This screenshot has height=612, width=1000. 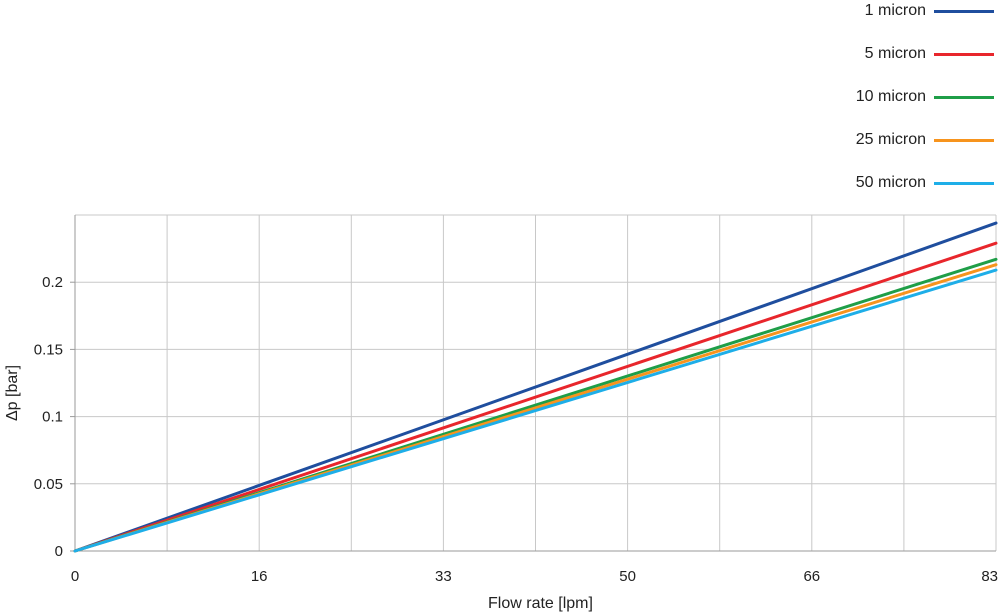 I want to click on x-tick-label: 83, so click(x=989, y=576).